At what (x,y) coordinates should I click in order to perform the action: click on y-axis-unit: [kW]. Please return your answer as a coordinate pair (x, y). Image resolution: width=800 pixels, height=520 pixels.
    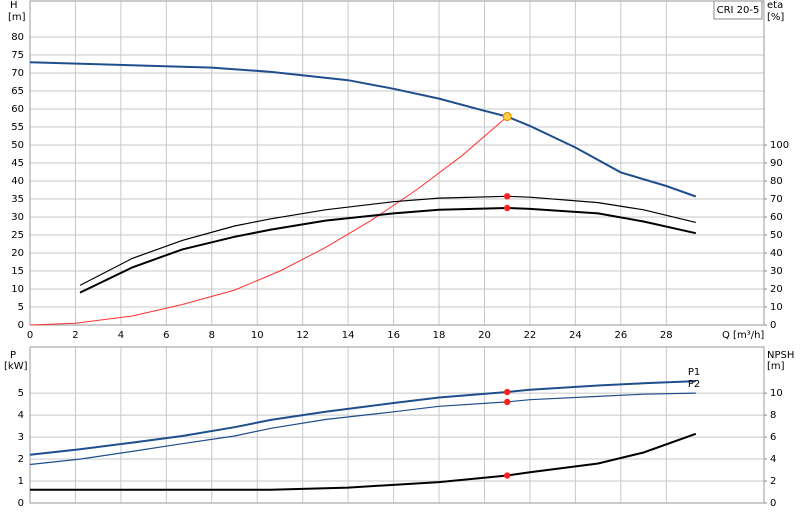
    Looking at the image, I should click on (16, 366).